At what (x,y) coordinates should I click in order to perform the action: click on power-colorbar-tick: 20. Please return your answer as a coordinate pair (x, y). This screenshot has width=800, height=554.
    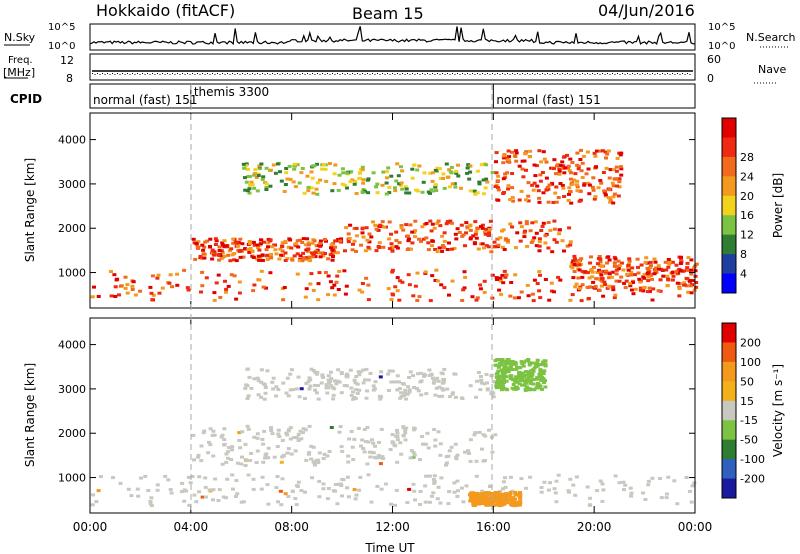
    Looking at the image, I should click on (747, 196).